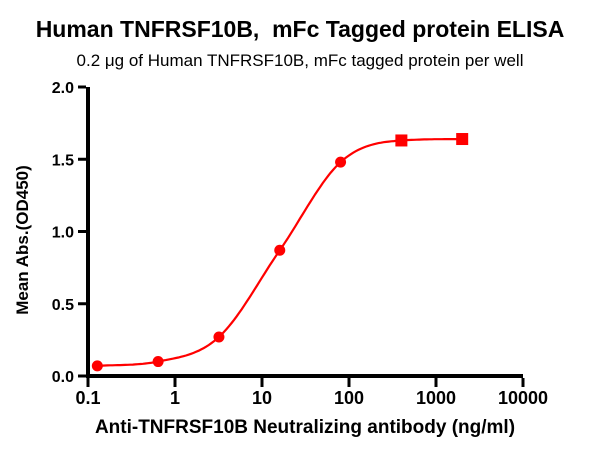  What do you see at coordinates (63, 88) in the screenshot?
I see `y-tick-label: 2.0` at bounding box center [63, 88].